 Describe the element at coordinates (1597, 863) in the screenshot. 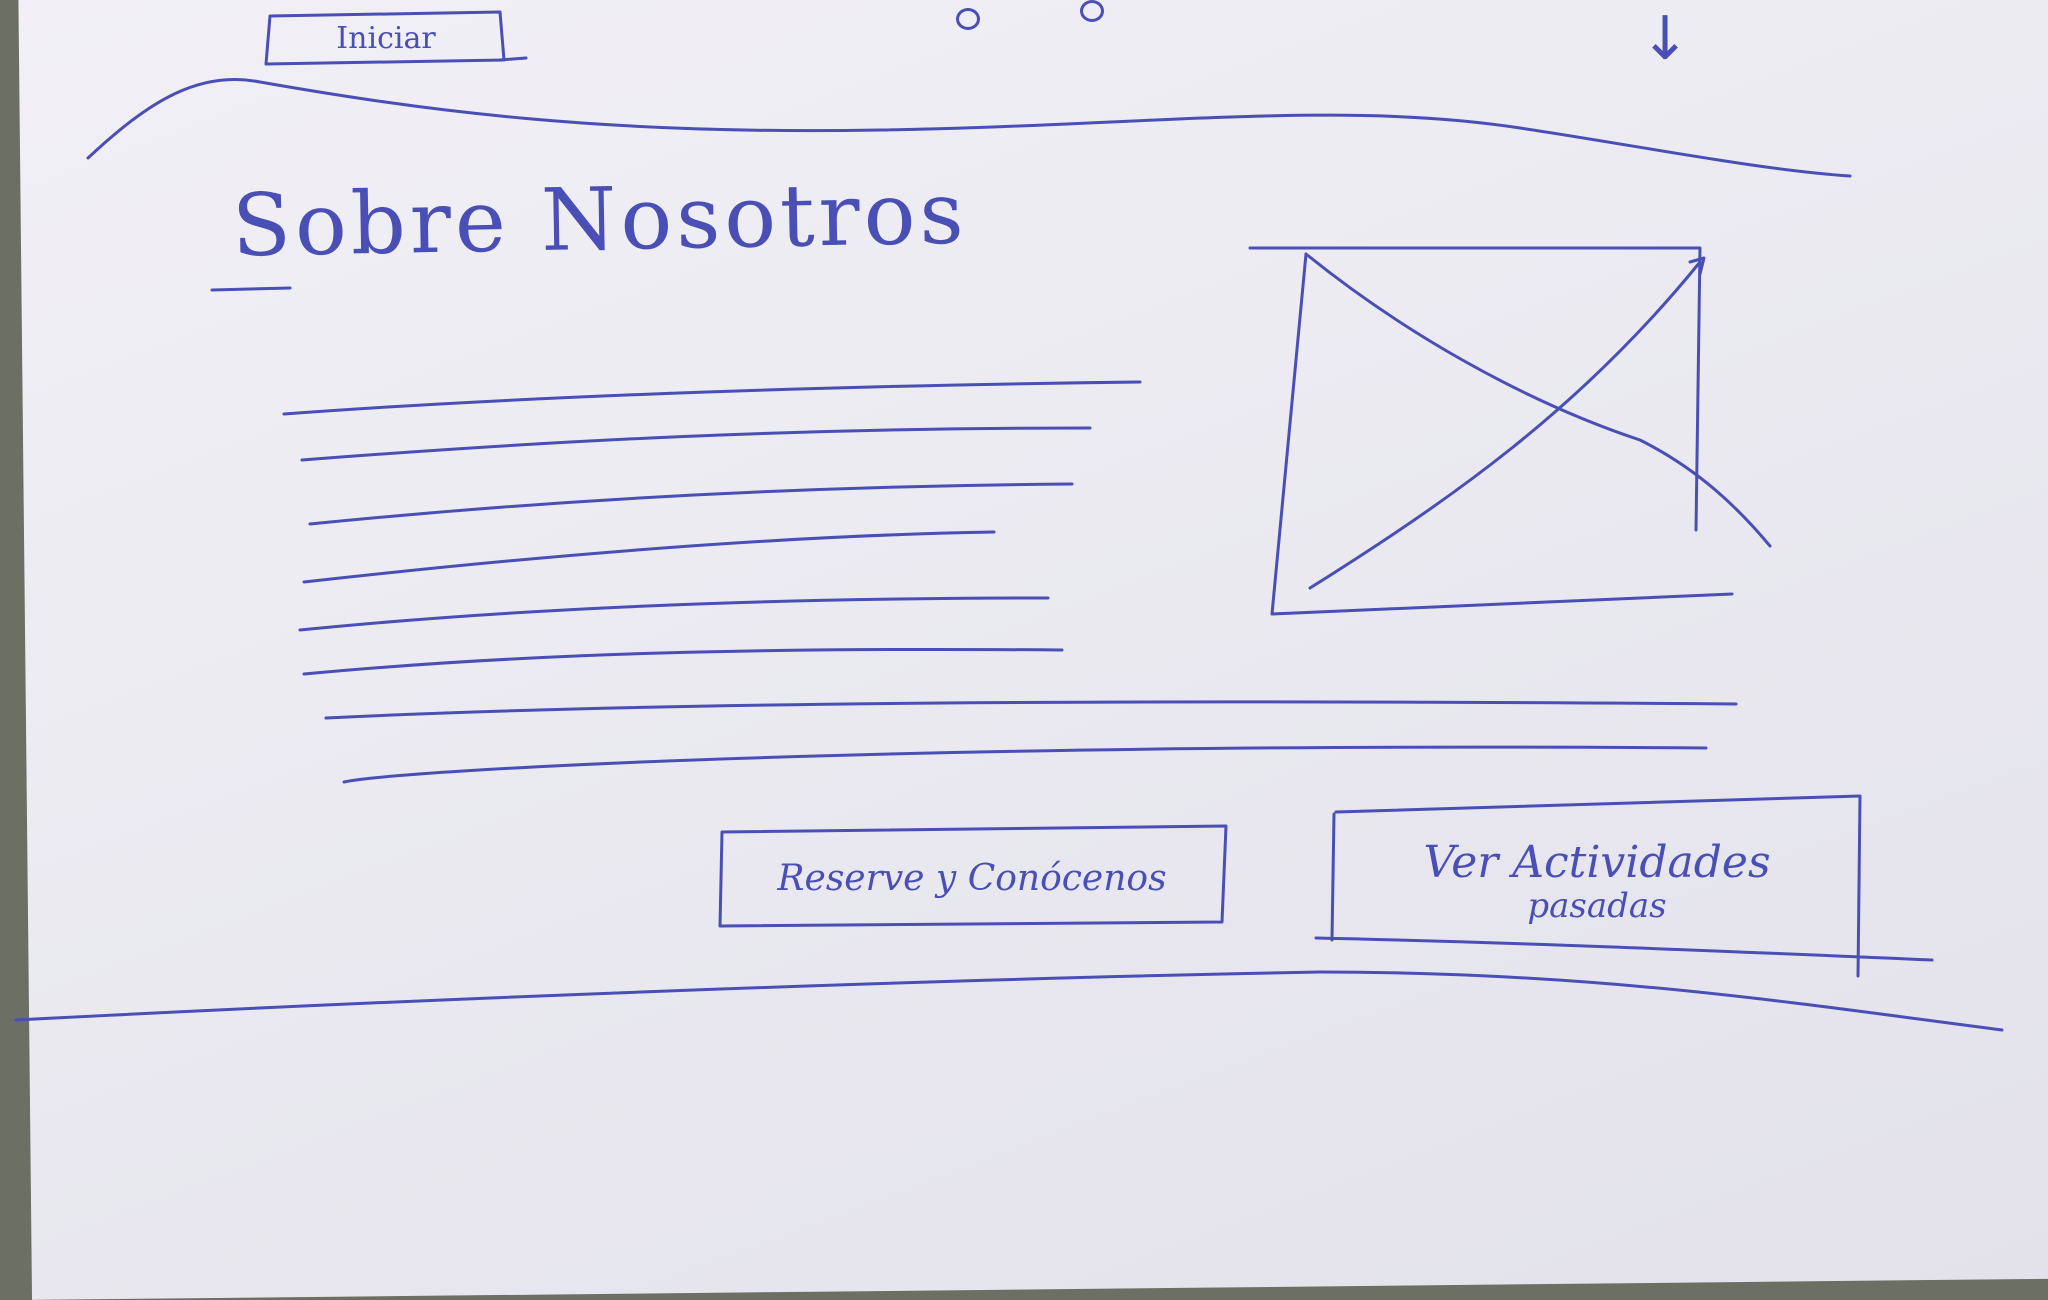

I see `activities-button-label: Ver Actividades` at that location.